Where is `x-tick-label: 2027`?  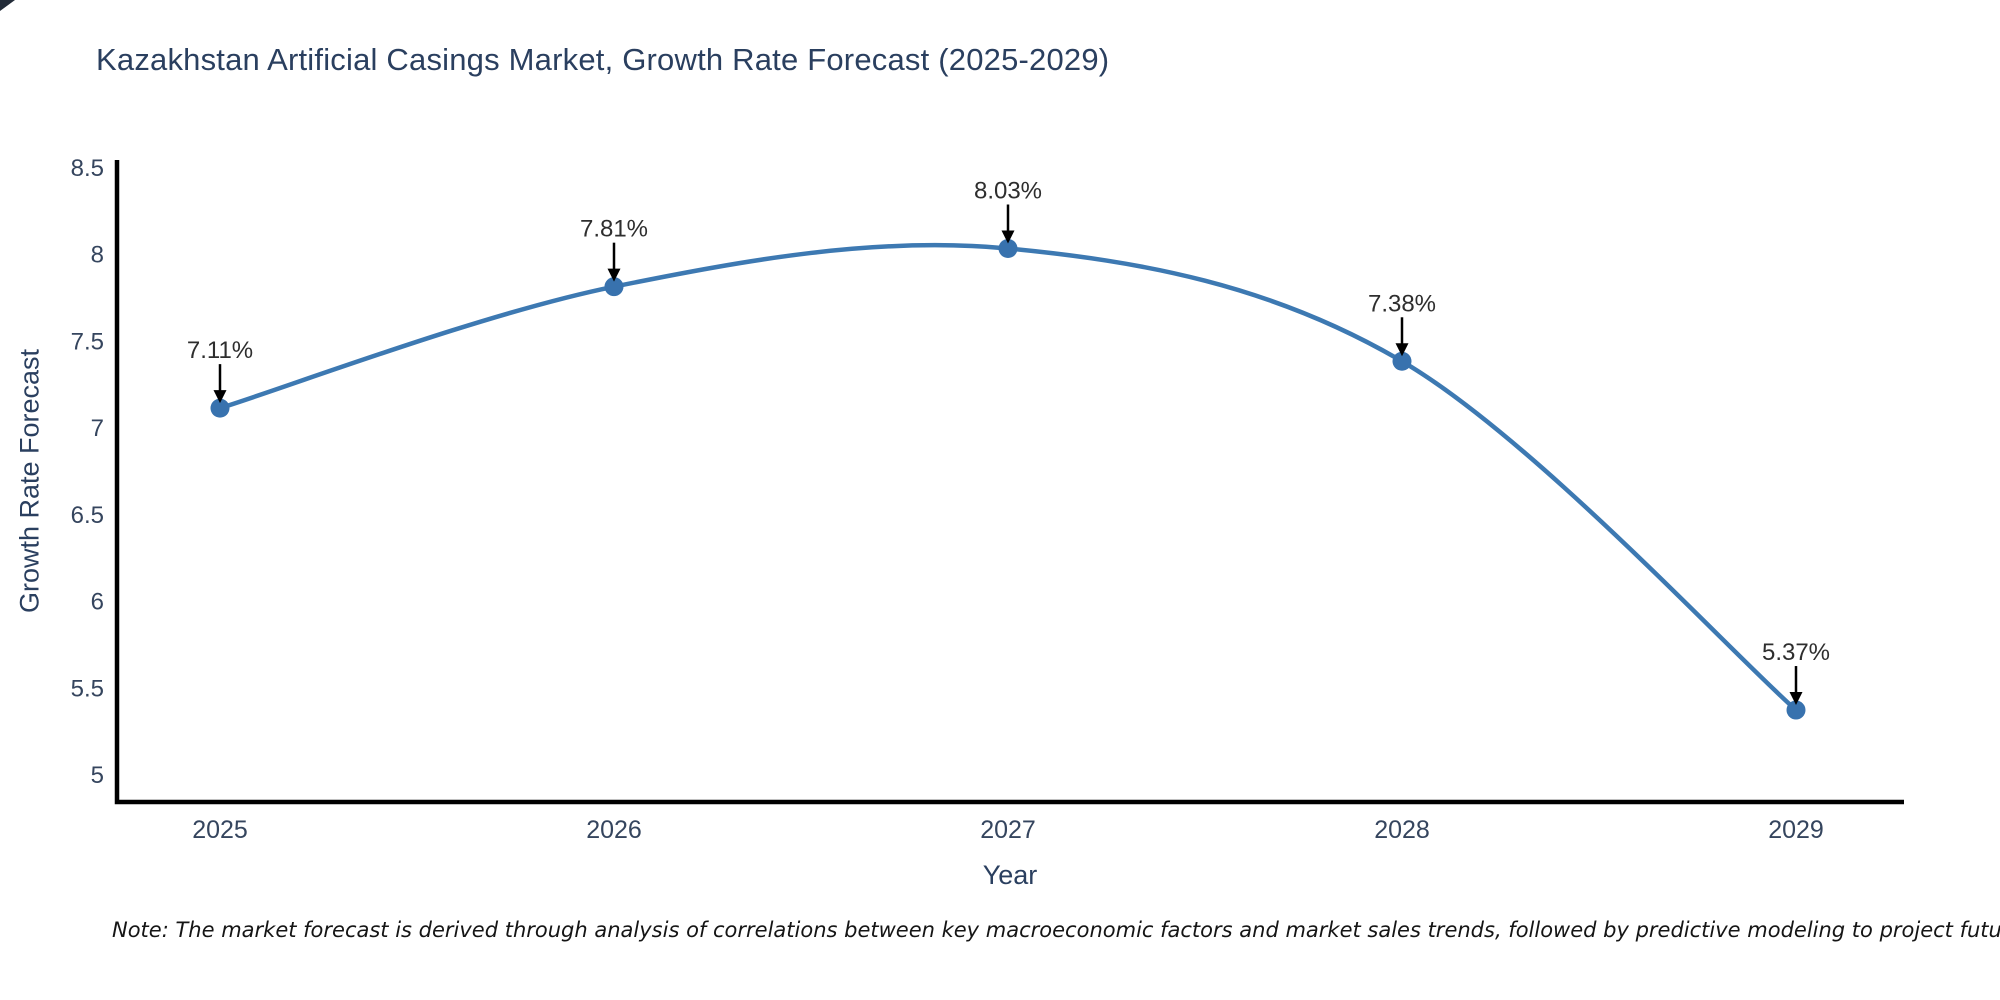
x-tick-label: 2027 is located at coordinates (1008, 830).